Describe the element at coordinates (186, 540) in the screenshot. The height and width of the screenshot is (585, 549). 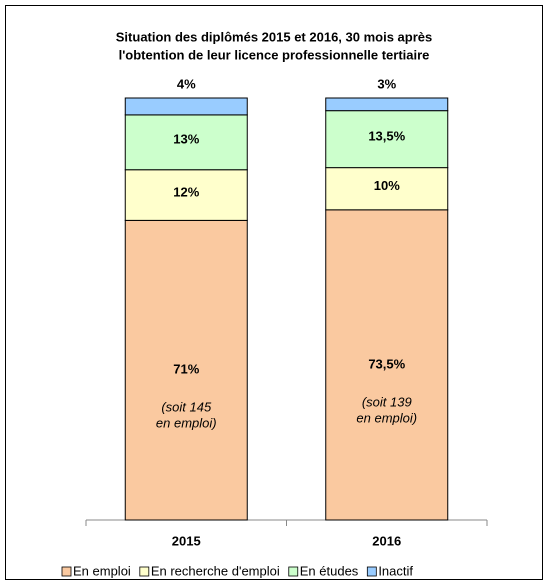
I see `x-tick-label: 2015` at that location.